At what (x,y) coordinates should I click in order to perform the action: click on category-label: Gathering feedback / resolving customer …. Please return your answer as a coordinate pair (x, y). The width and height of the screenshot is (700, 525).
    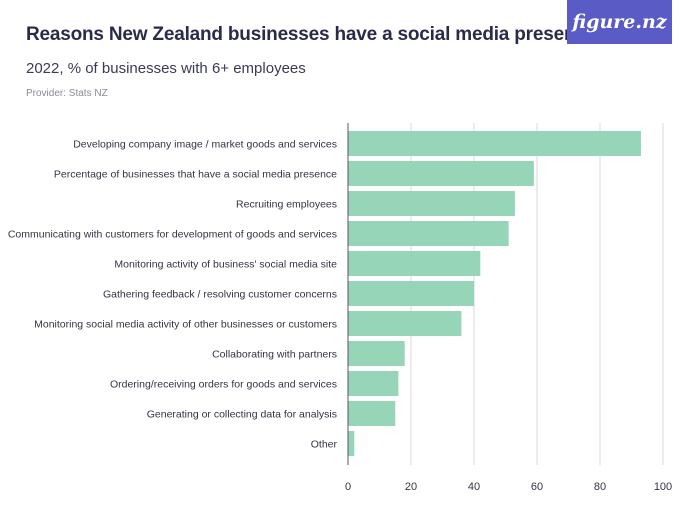
    Looking at the image, I should click on (220, 295).